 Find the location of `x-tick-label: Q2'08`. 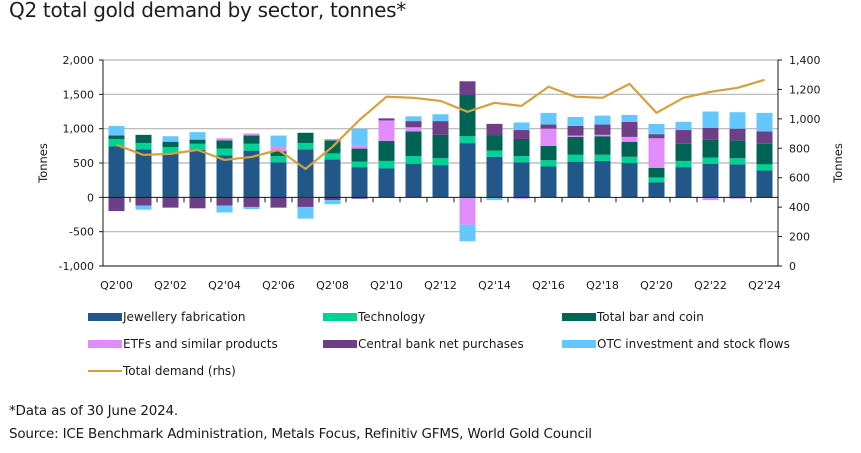

x-tick-label: Q2'08 is located at coordinates (332, 285).